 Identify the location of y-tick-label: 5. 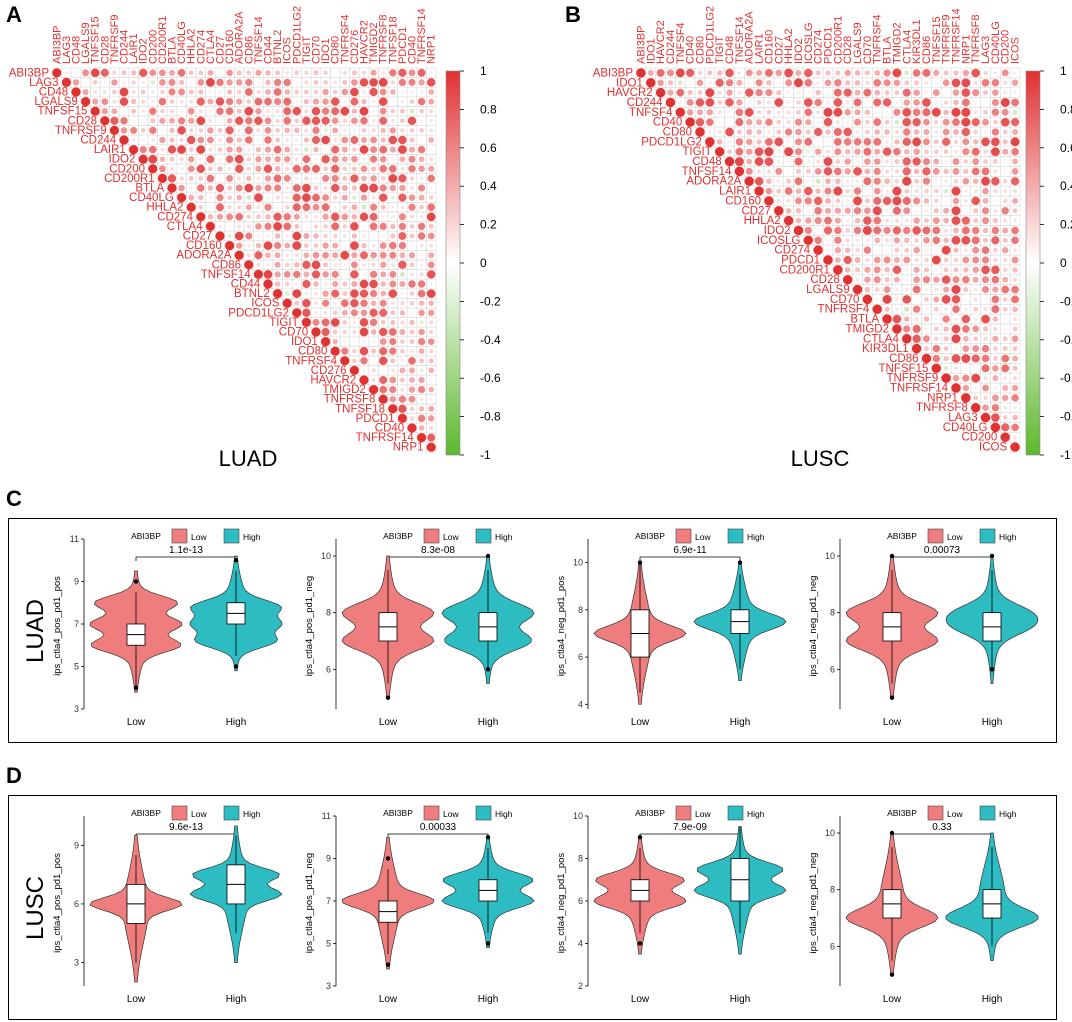
(328, 944).